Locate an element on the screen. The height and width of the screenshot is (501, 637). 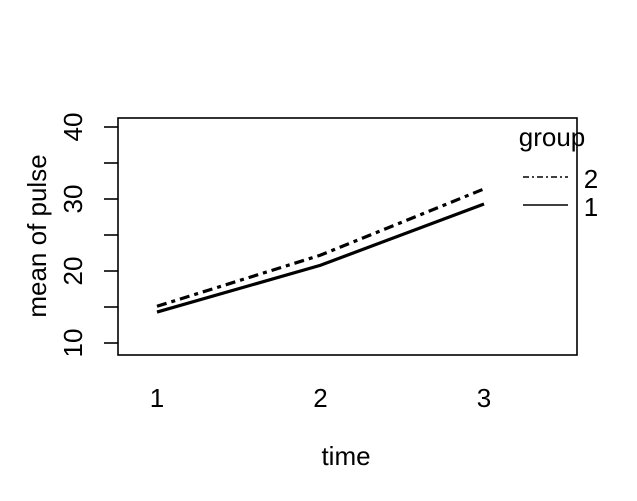
x-axis-tick-labels: 1 2 3 is located at coordinates (320, 398).